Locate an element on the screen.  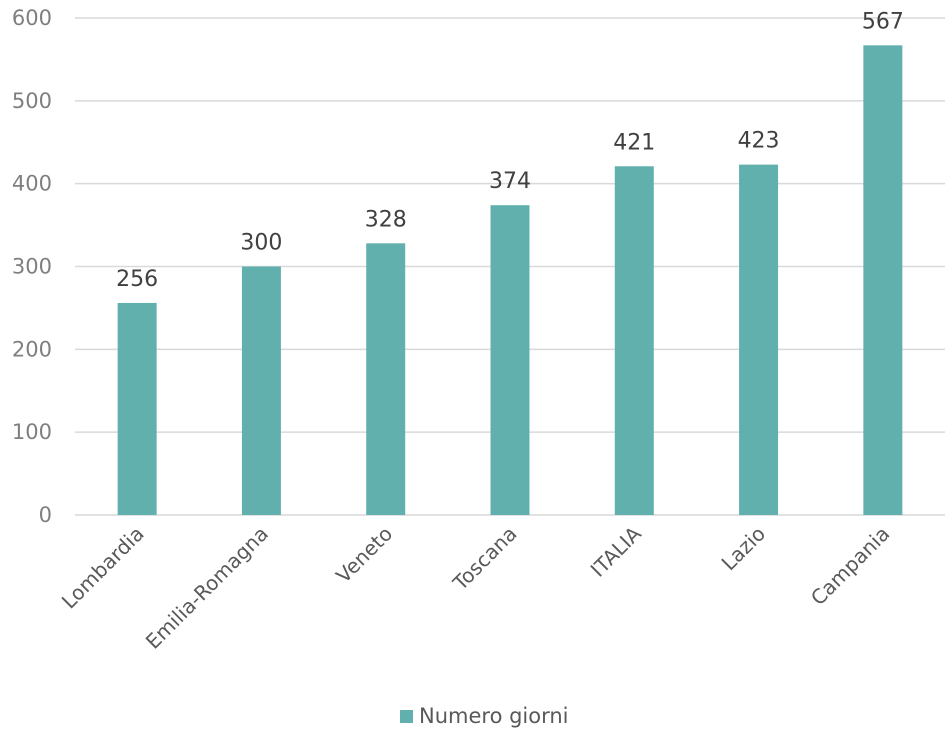
y-tick-label: 400 is located at coordinates (32, 184).